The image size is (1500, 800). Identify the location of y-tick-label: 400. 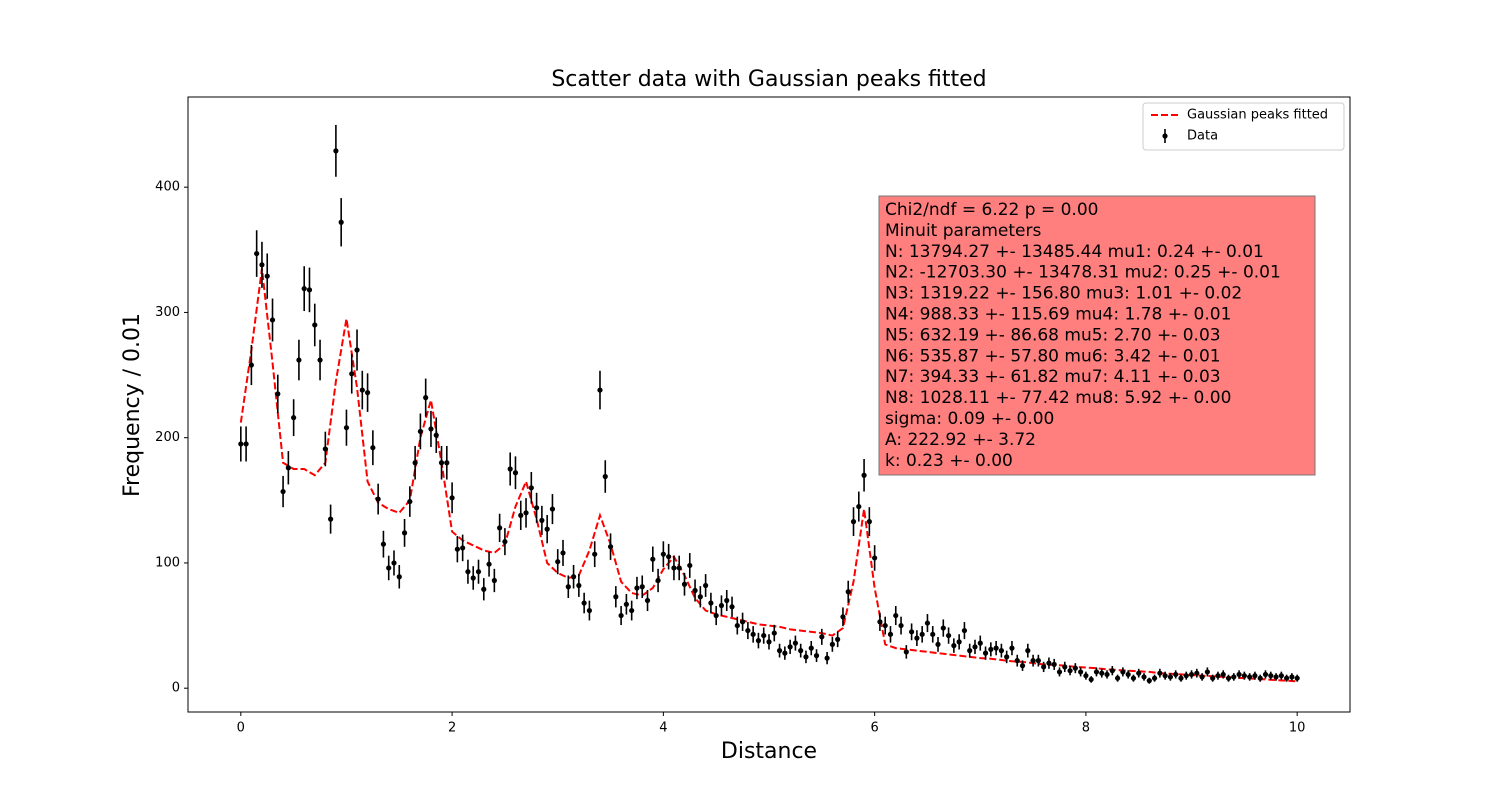
(167, 187).